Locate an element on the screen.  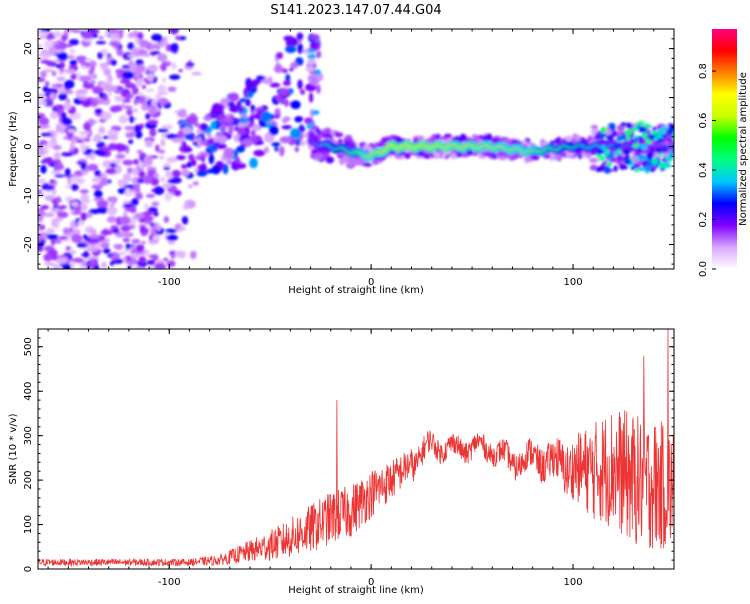
spectrogram-ylabel: Frequency (Hz) is located at coordinates (13, 149).